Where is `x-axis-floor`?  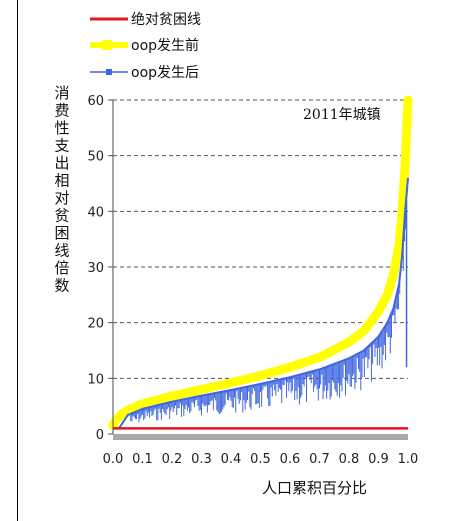
x-axis-floor is located at coordinates (260, 437).